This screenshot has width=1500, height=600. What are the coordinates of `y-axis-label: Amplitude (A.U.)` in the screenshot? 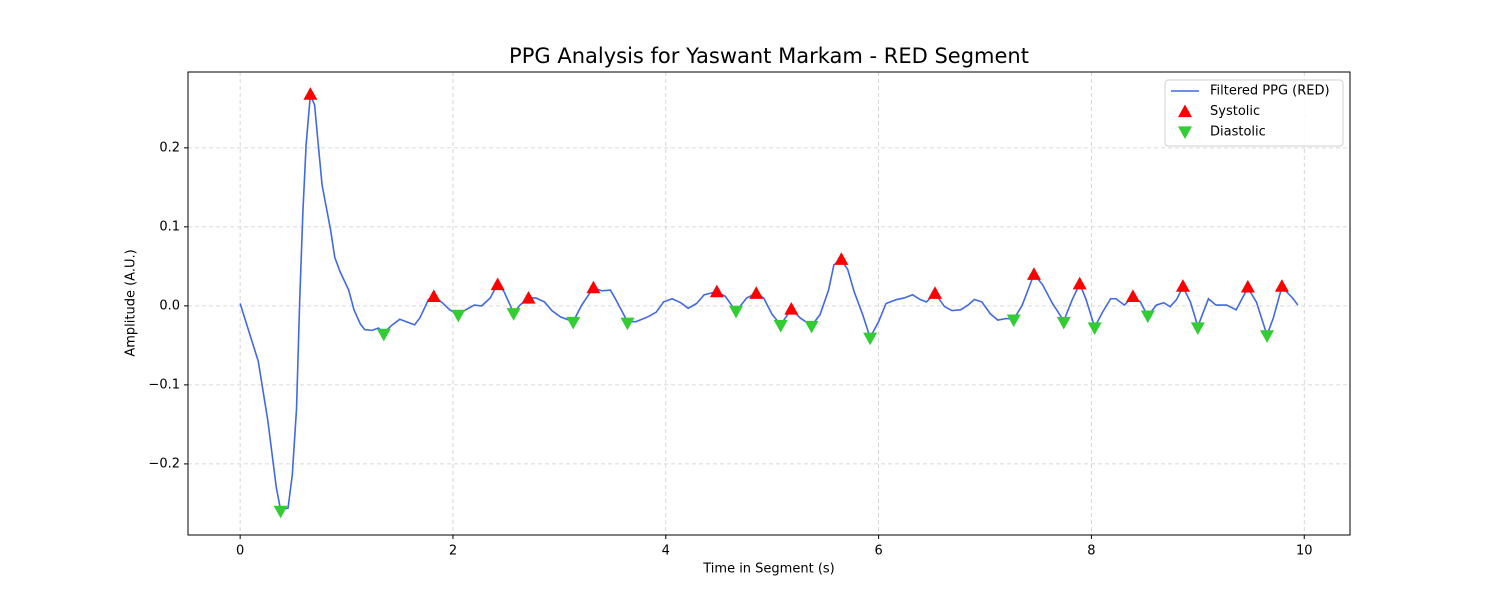 It's located at (131, 302).